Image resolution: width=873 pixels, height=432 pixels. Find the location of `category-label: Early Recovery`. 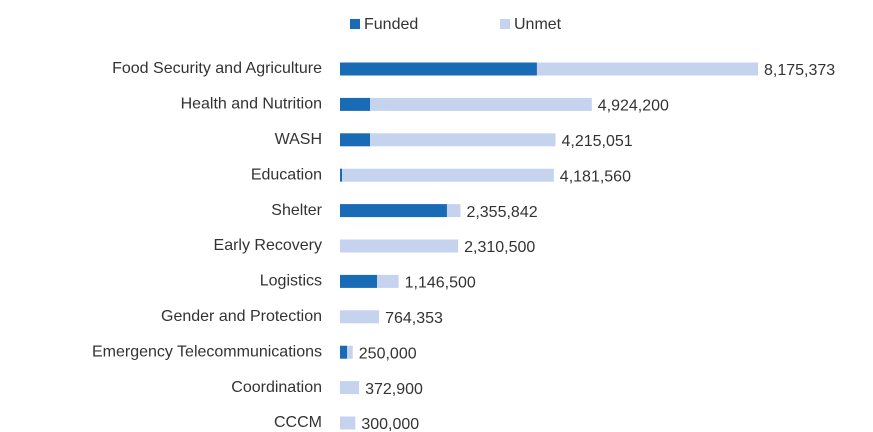

category-label: Early Recovery is located at coordinates (268, 245).